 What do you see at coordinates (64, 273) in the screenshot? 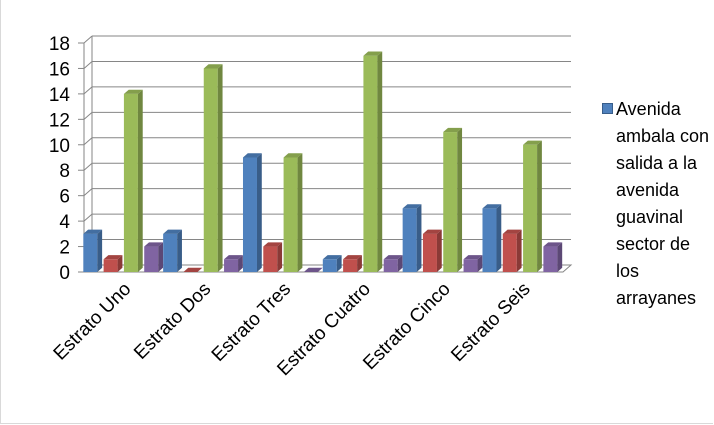
I see `y-tick-label: 0` at bounding box center [64, 273].